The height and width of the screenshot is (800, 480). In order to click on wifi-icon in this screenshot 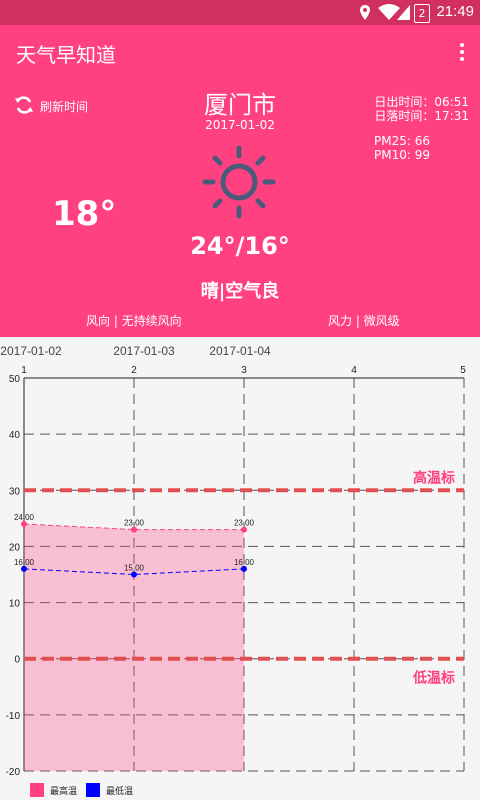, I will do `click(389, 12)`.